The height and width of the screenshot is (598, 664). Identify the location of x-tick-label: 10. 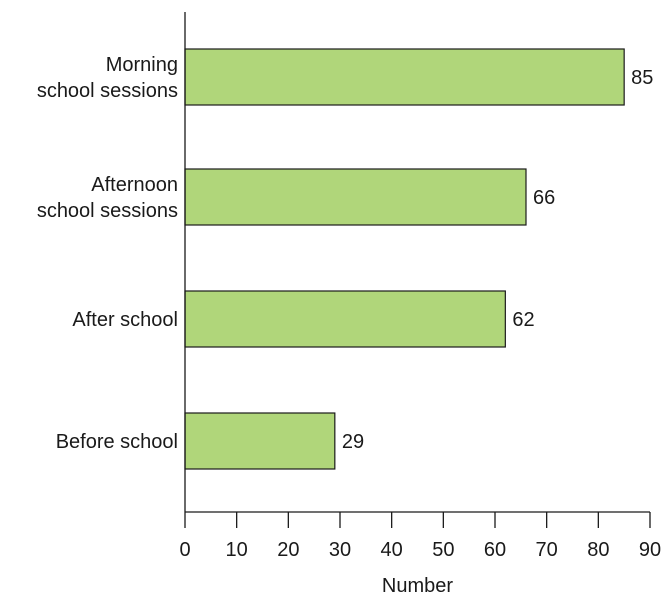
(237, 550).